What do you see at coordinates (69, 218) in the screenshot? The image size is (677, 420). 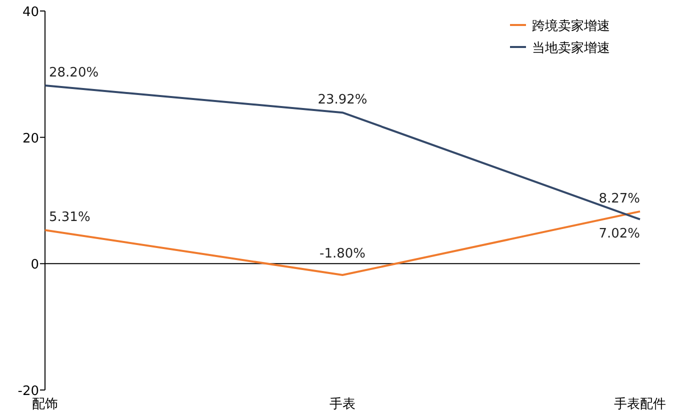 I see `data-label: 5.31%` at bounding box center [69, 218].